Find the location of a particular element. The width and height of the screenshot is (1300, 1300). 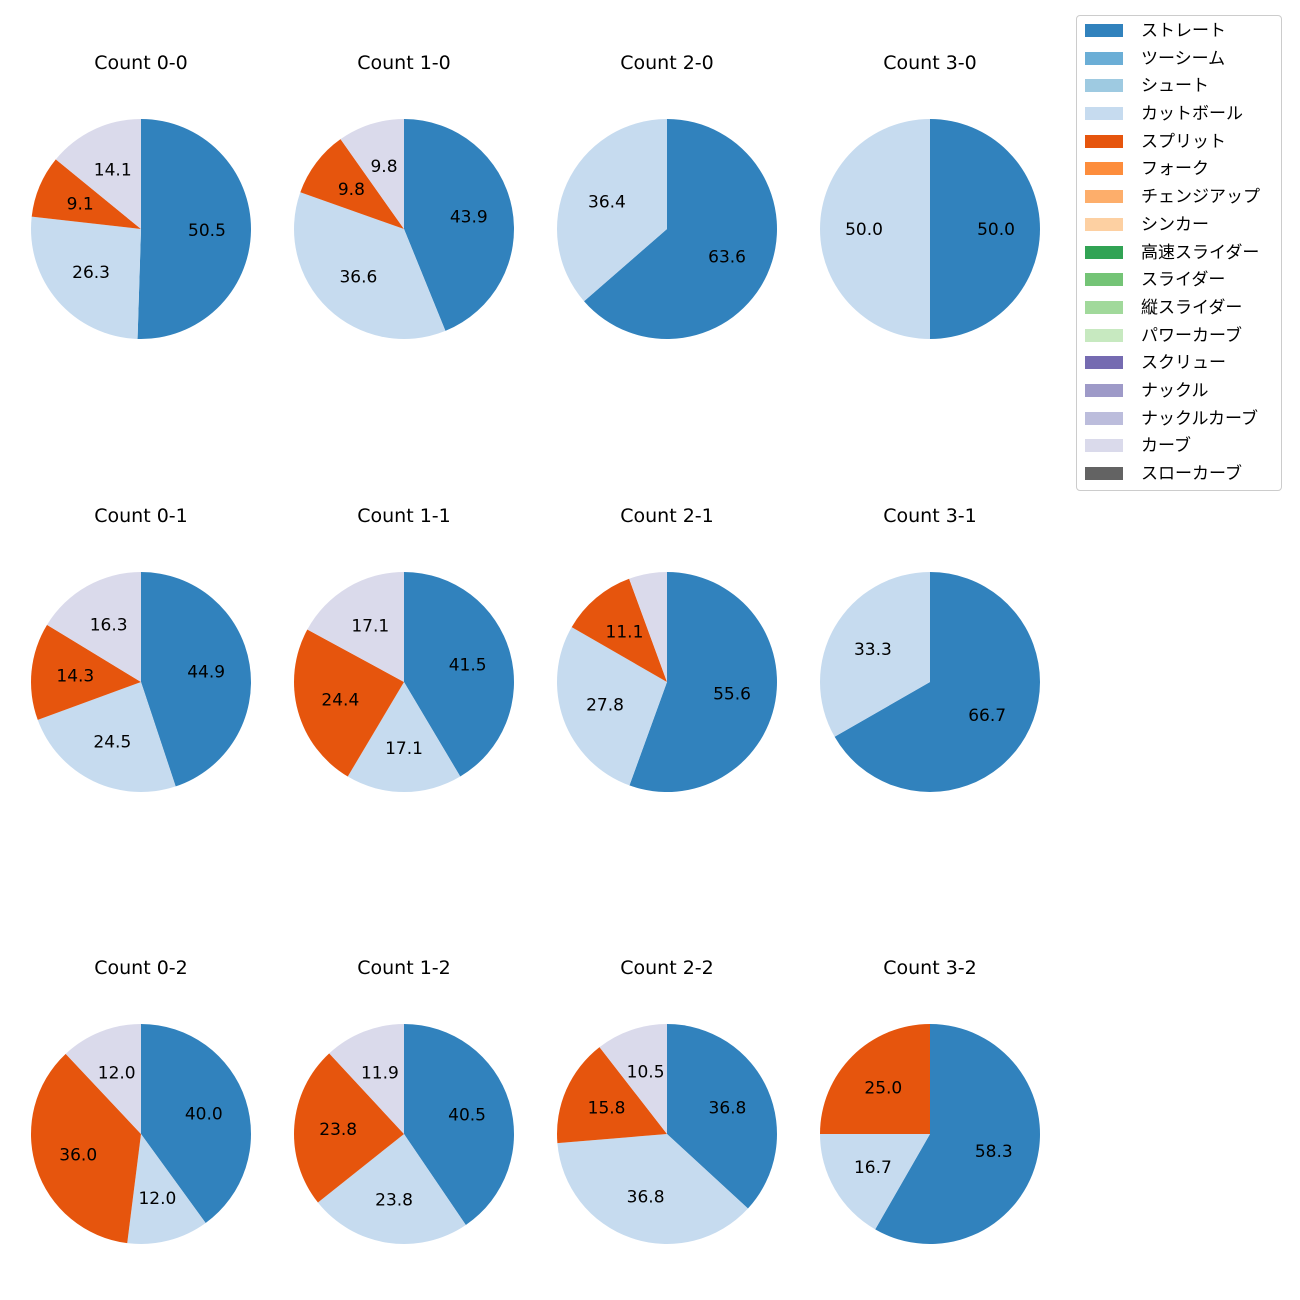

legend-item: スライダー is located at coordinates (1179, 280).